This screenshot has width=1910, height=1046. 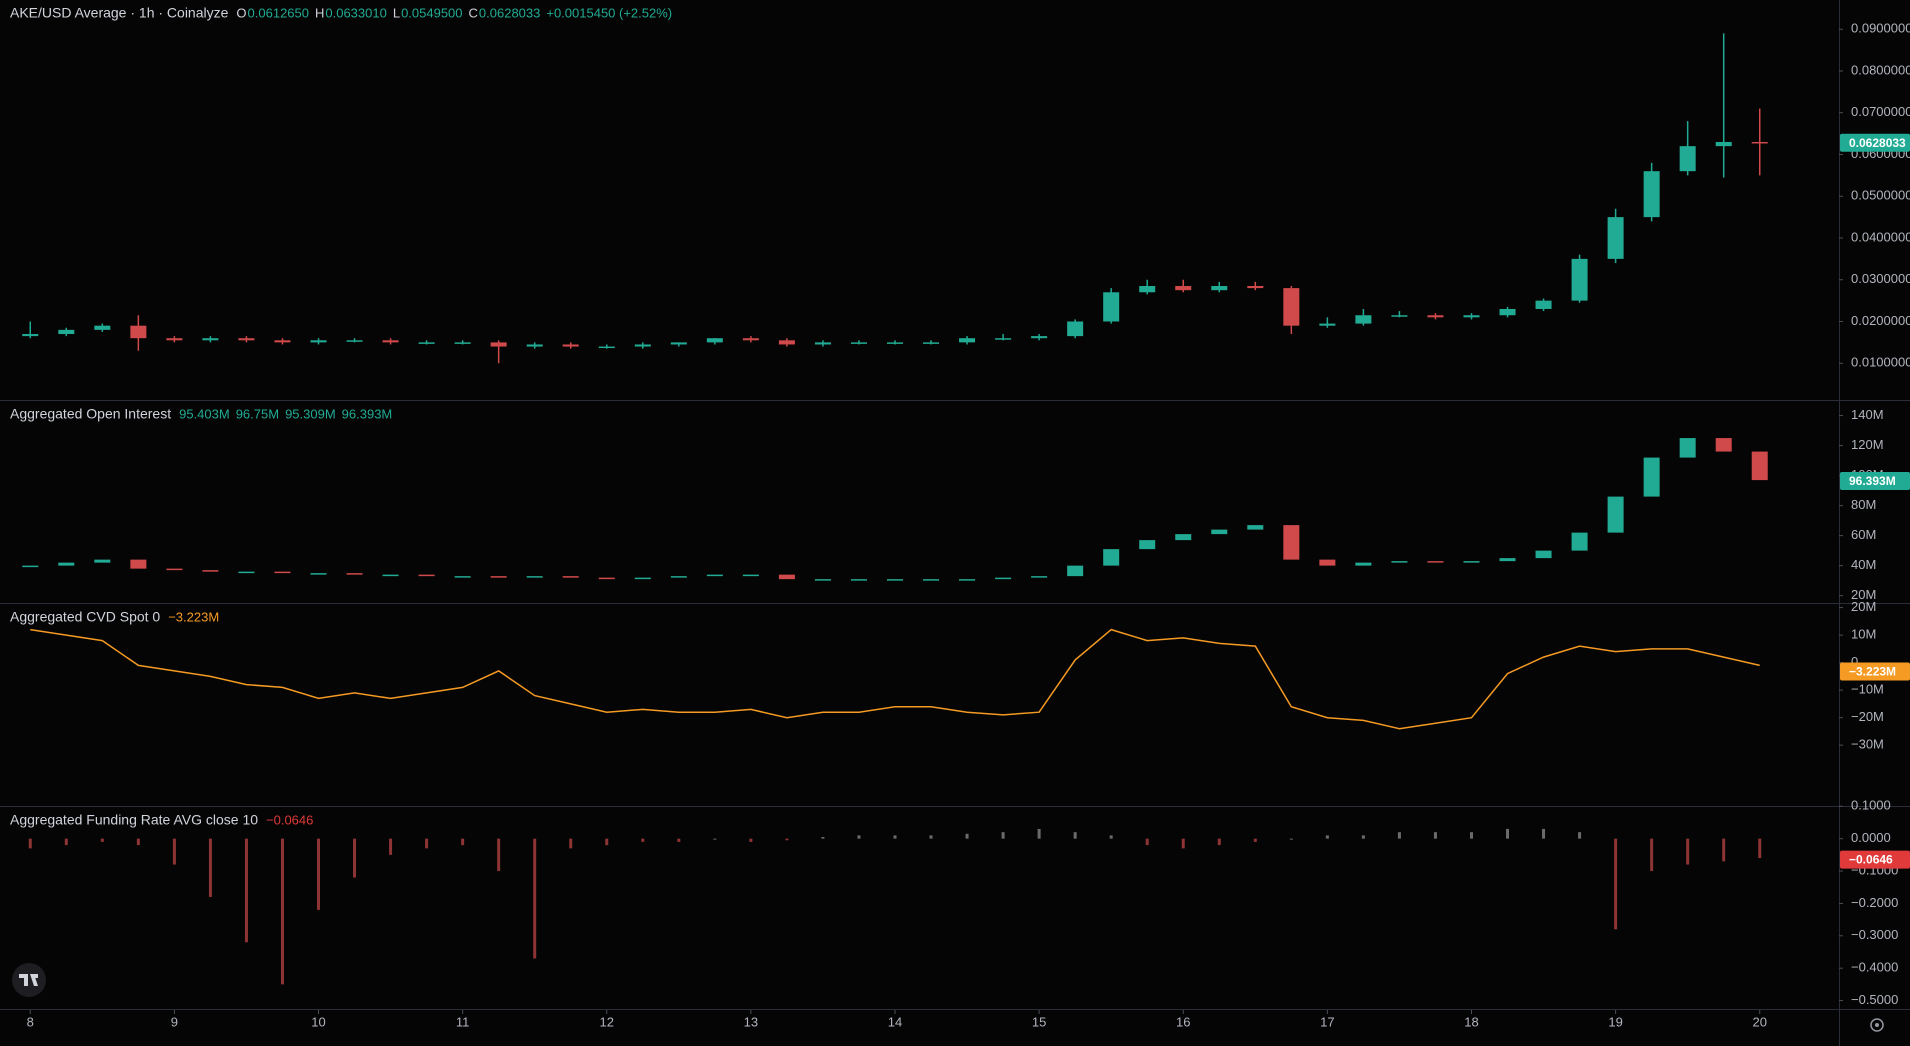 What do you see at coordinates (473, 12) in the screenshot?
I see `legend-key: C` at bounding box center [473, 12].